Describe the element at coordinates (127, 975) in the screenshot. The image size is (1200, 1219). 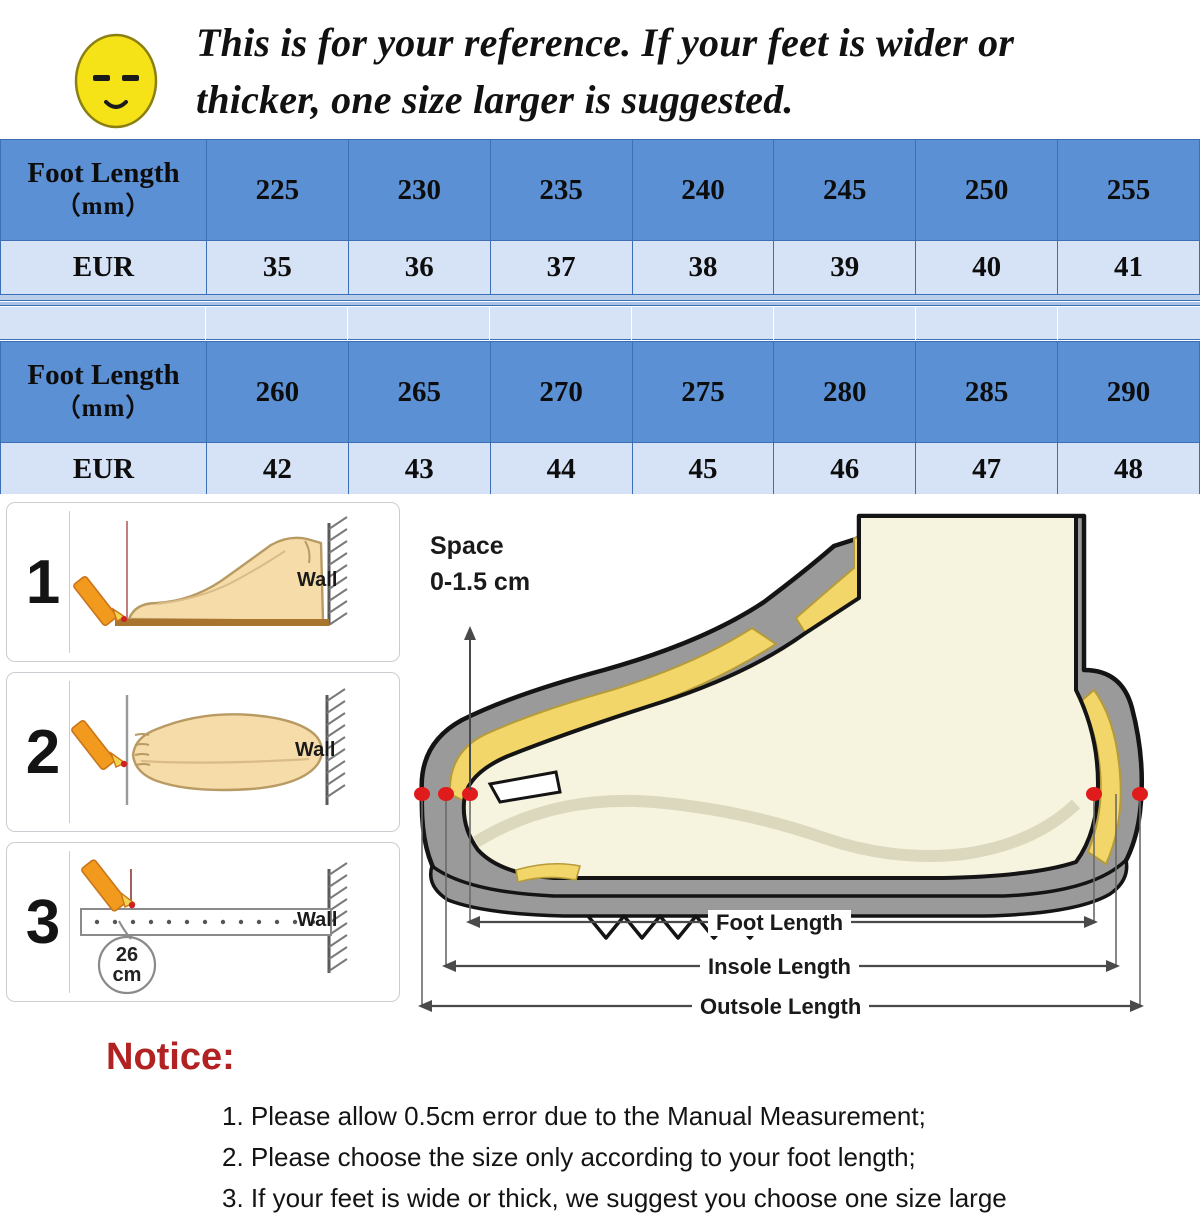
I see `callout-unit: cm` at that location.